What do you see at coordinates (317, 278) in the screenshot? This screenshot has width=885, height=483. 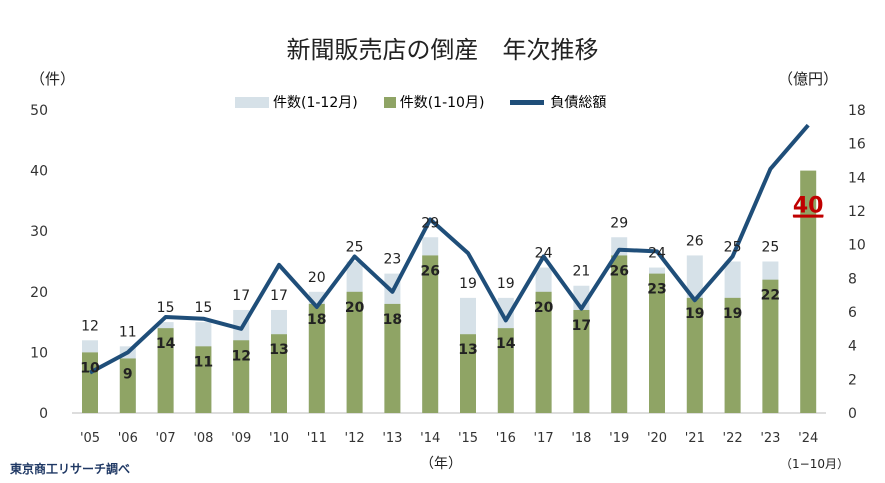 I see `data-label-total: 20` at bounding box center [317, 278].